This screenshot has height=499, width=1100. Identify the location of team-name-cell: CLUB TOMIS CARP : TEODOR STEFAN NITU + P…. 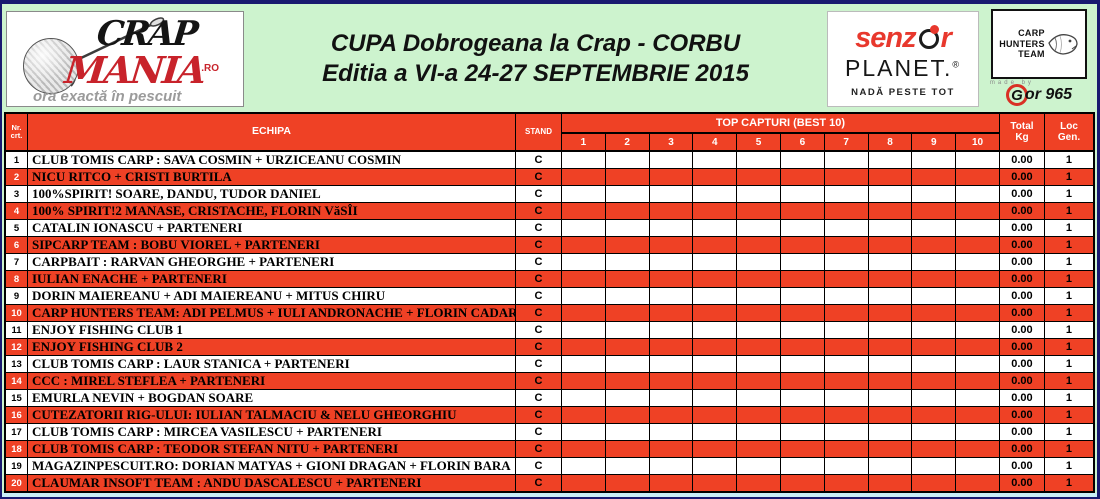
(272, 449).